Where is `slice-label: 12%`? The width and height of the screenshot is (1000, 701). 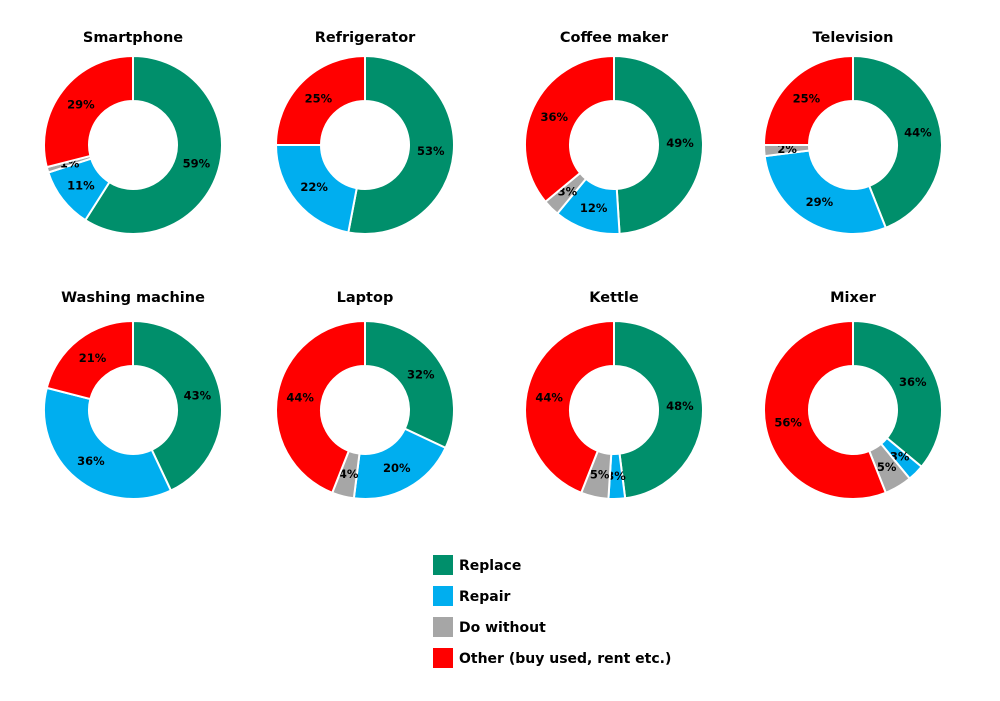
slice-label: 12% is located at coordinates (594, 208).